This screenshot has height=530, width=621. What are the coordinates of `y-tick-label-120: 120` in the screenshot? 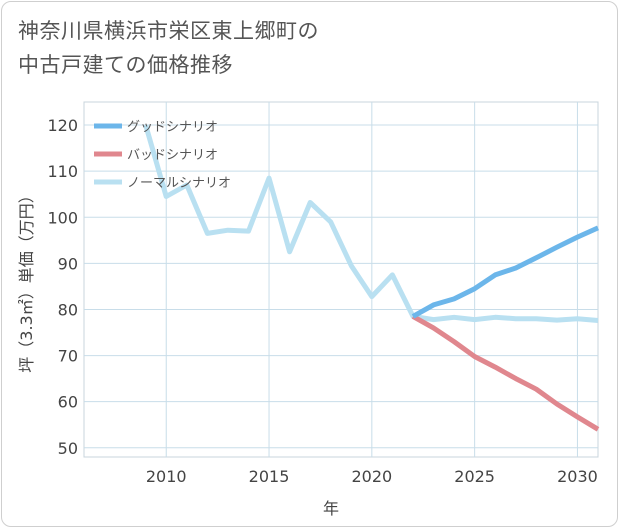 It's located at (62, 125).